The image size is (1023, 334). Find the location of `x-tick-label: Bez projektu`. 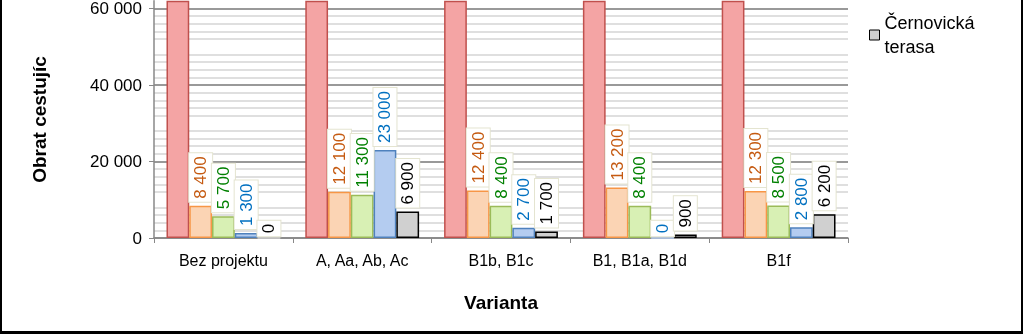

x-tick-label: Bez projektu is located at coordinates (223, 260).